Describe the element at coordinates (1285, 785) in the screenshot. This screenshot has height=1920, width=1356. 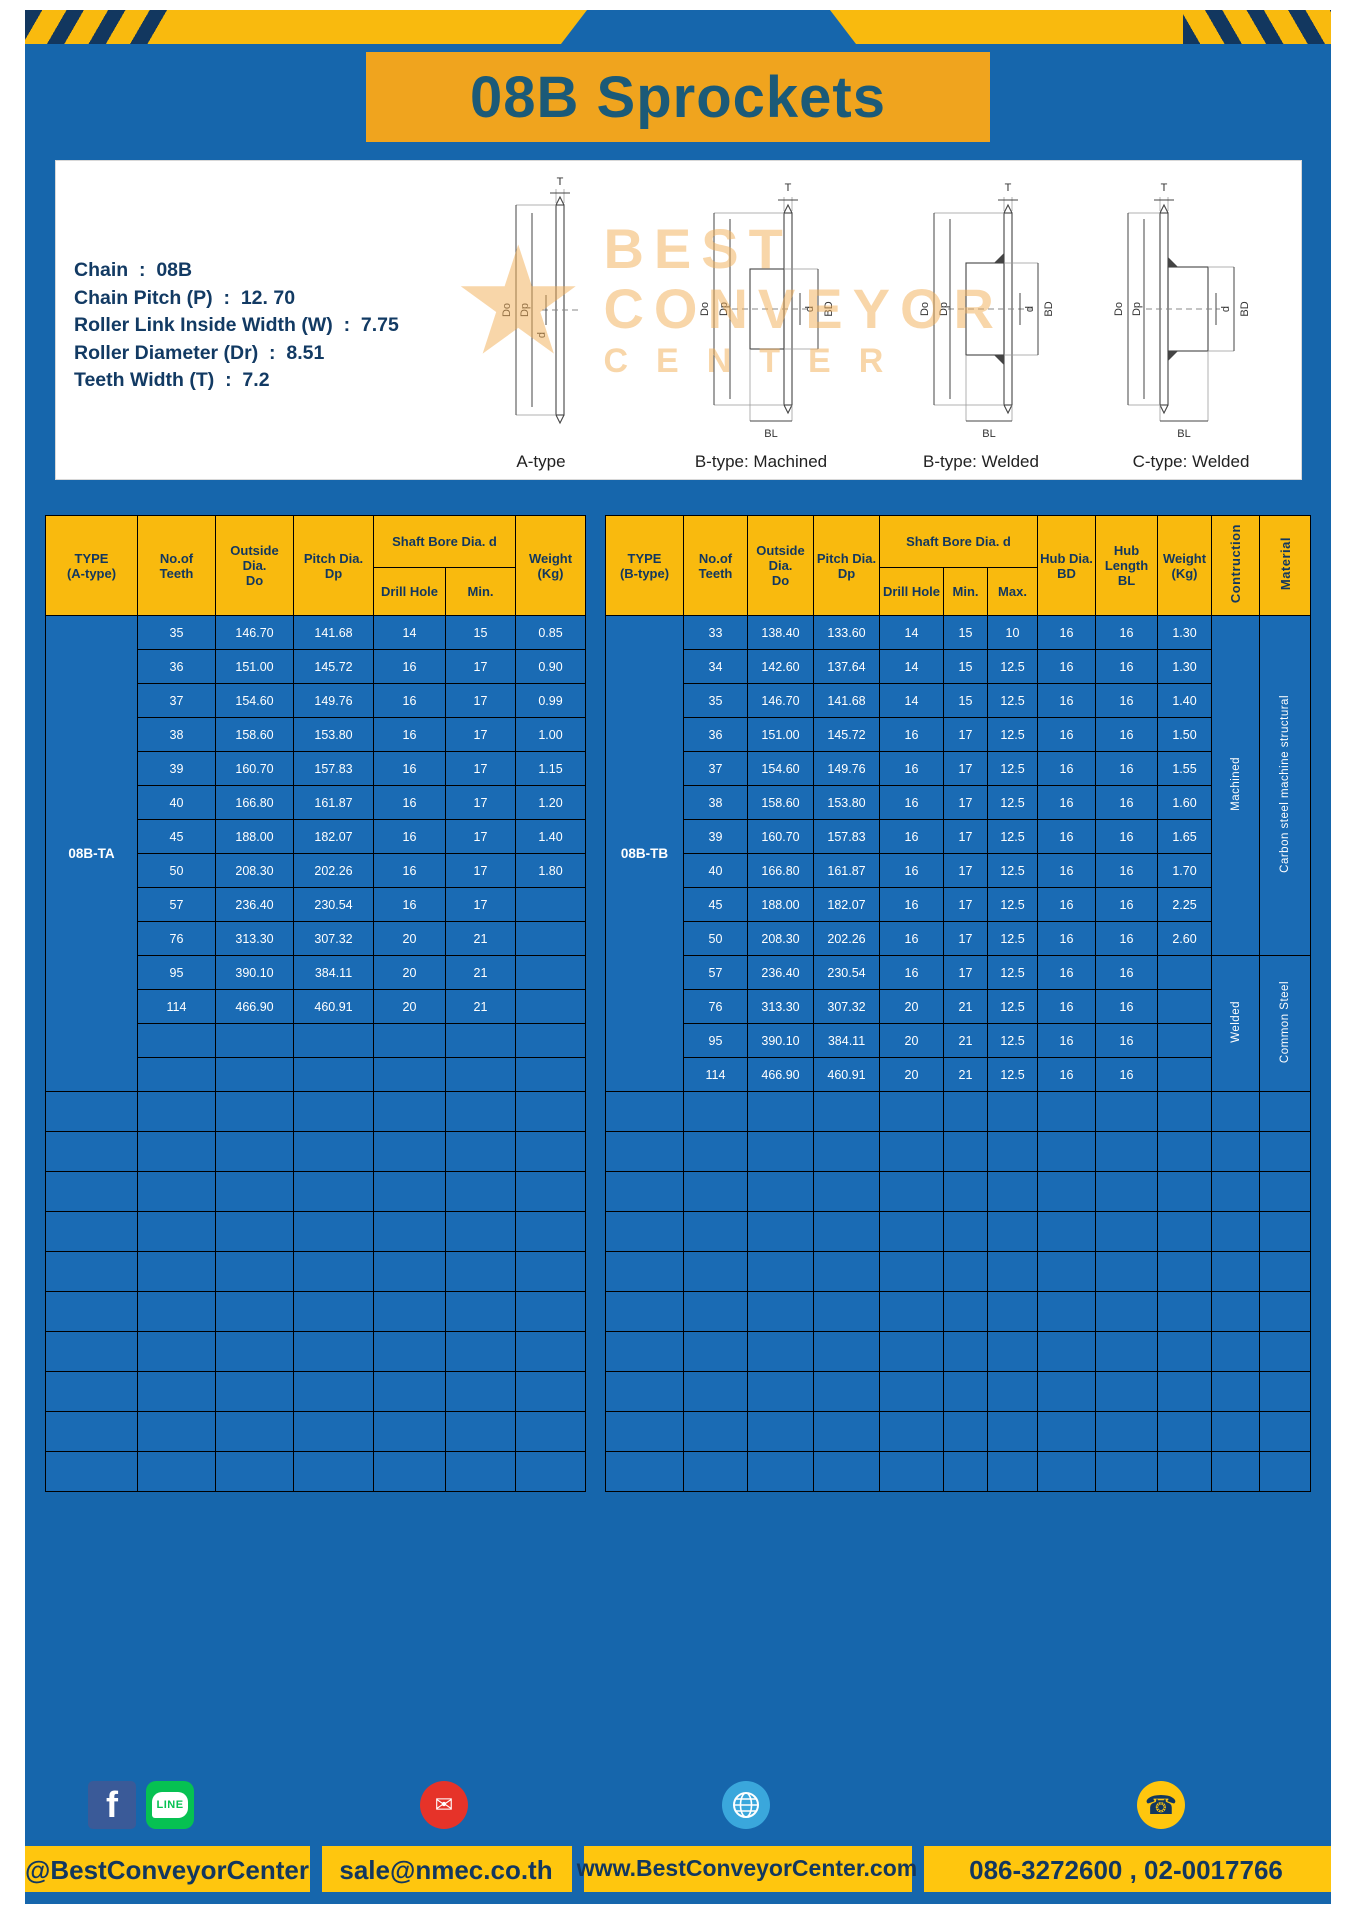
I see `material-cell: Carbon steel machine structural` at that location.